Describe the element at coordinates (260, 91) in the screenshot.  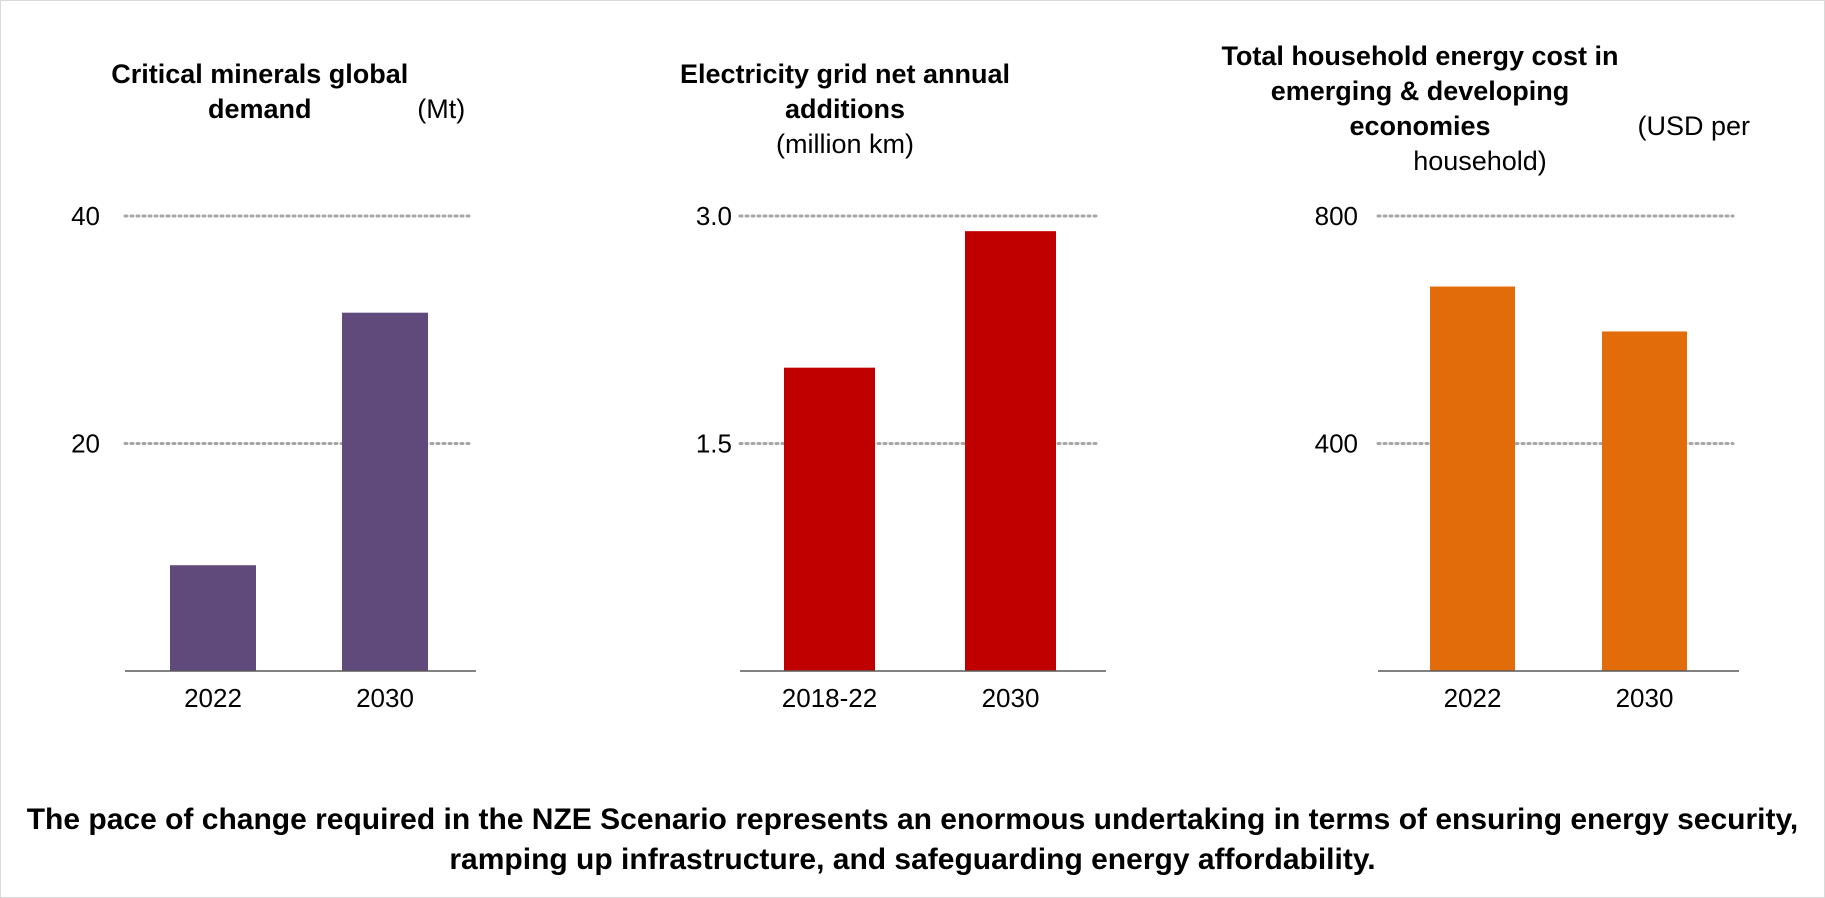
I see `chart-title-text: Critical minerals global demand` at that location.